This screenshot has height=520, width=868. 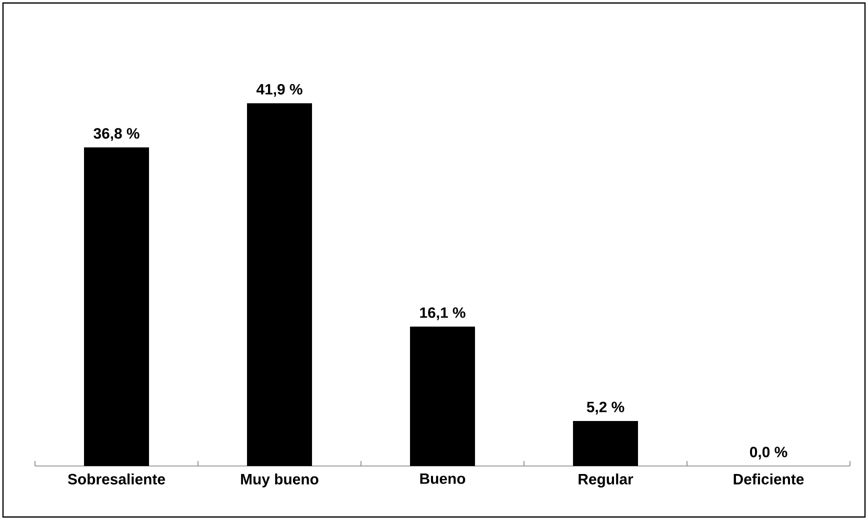 I want to click on data-label: 0,0 %, so click(x=769, y=453).